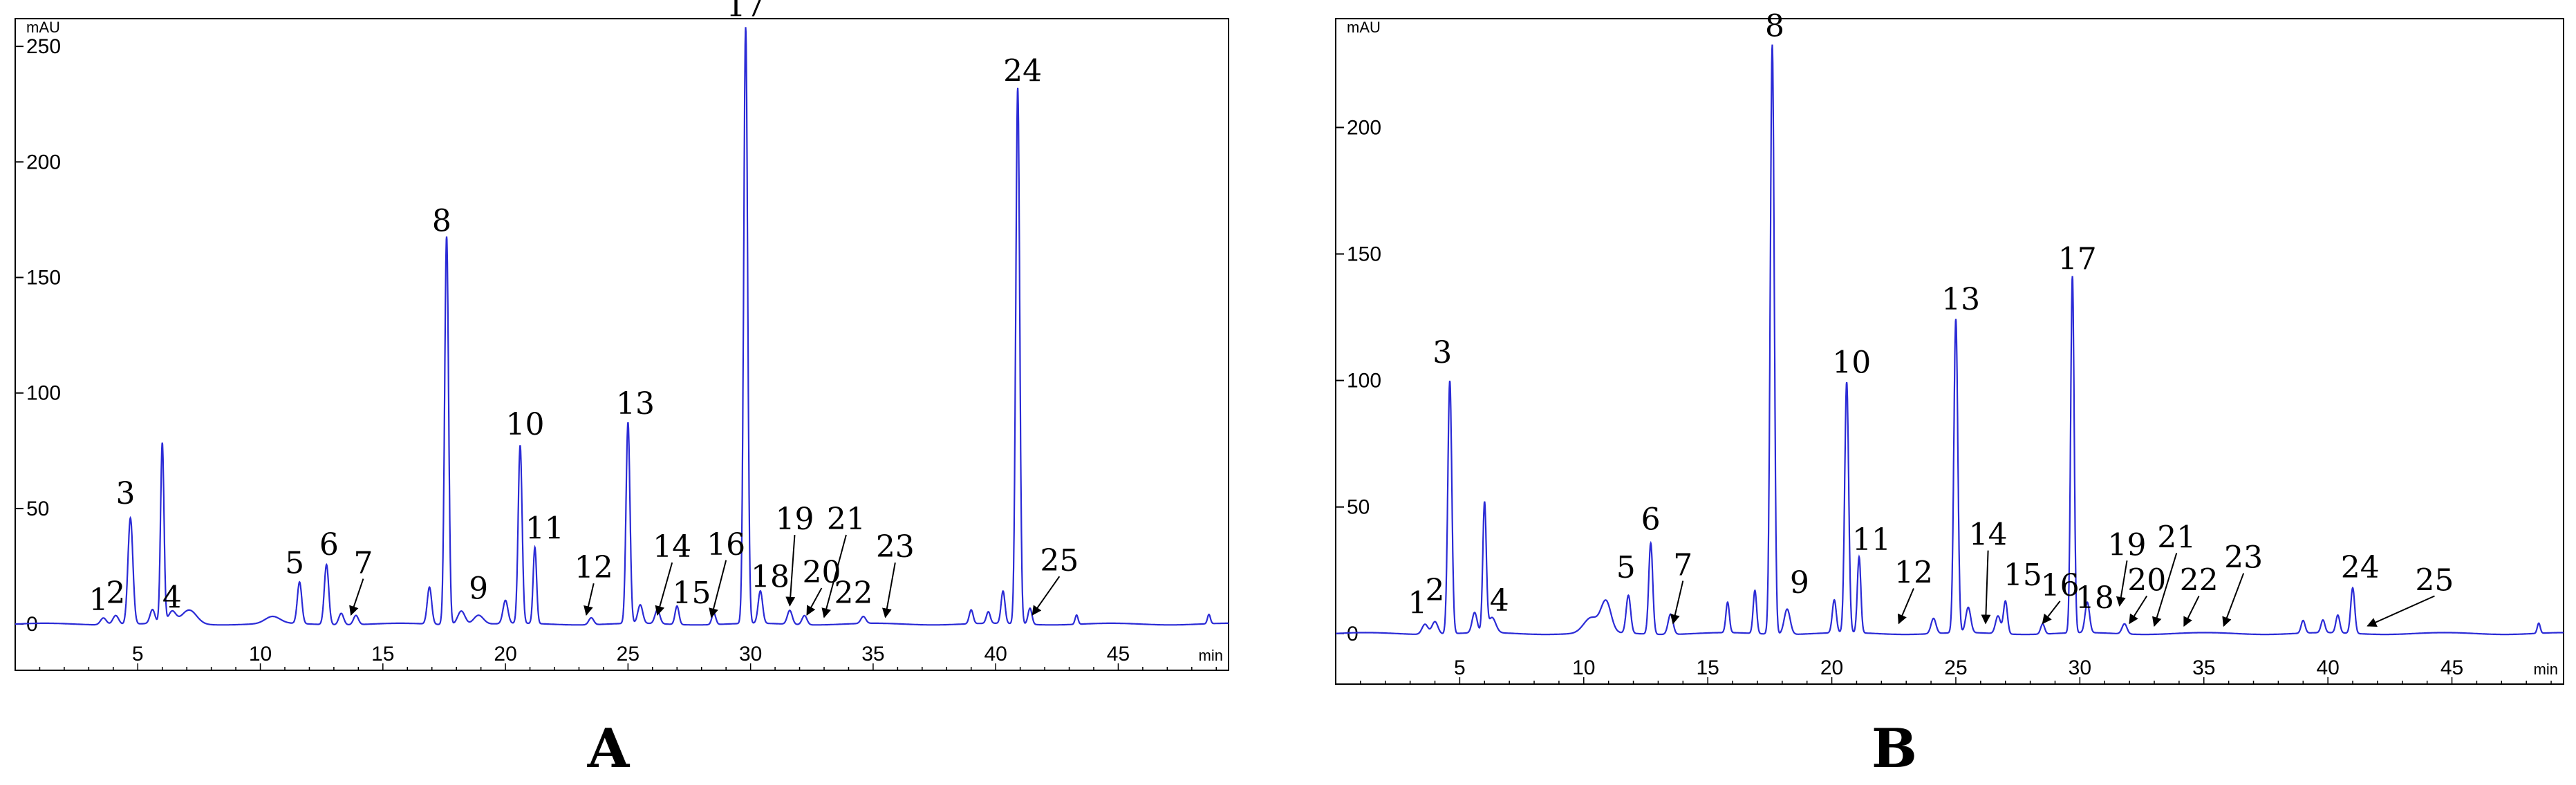  I want to click on x-tick-label: 5, so click(138, 654).